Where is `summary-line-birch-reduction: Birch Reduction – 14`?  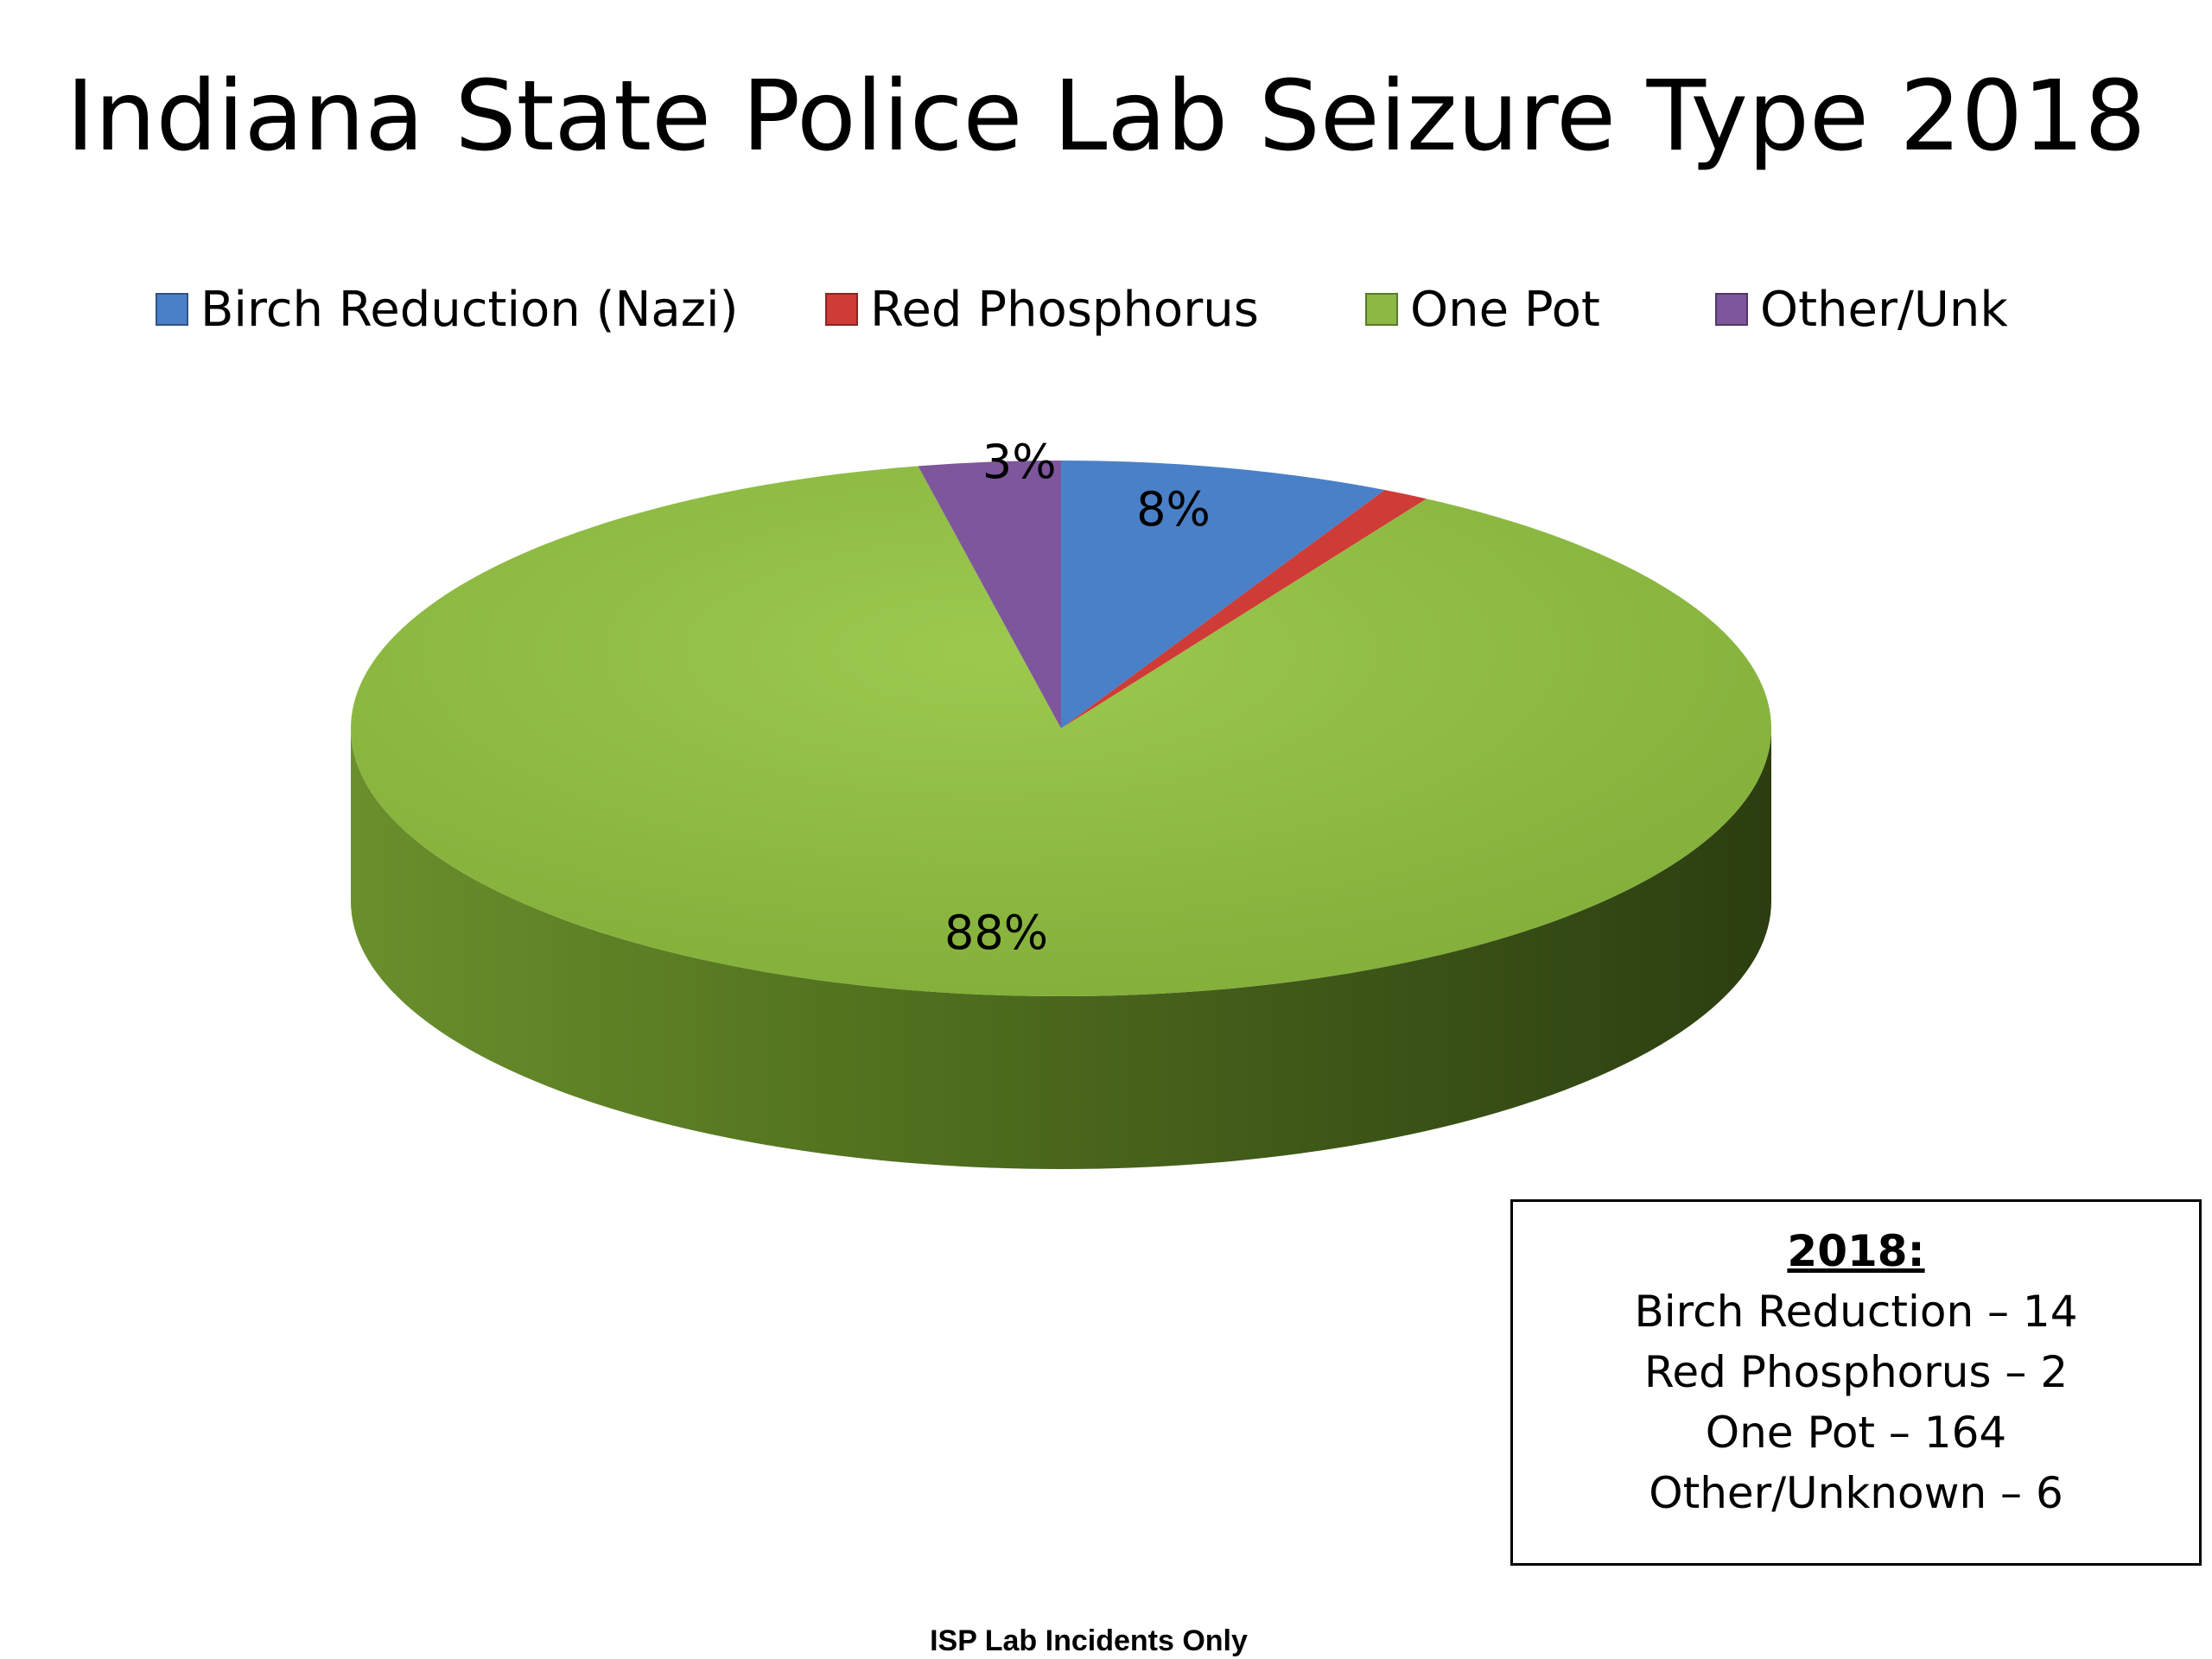 summary-line-birch-reduction: Birch Reduction – 14 is located at coordinates (1856, 1312).